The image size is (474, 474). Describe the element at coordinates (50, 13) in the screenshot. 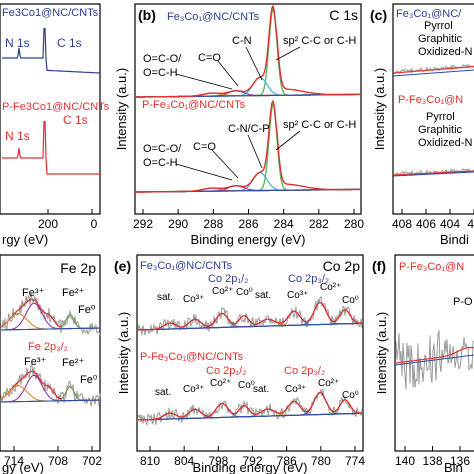

I see `panel-a-sample-top: Fe3Co1@NC/CNTs` at that location.